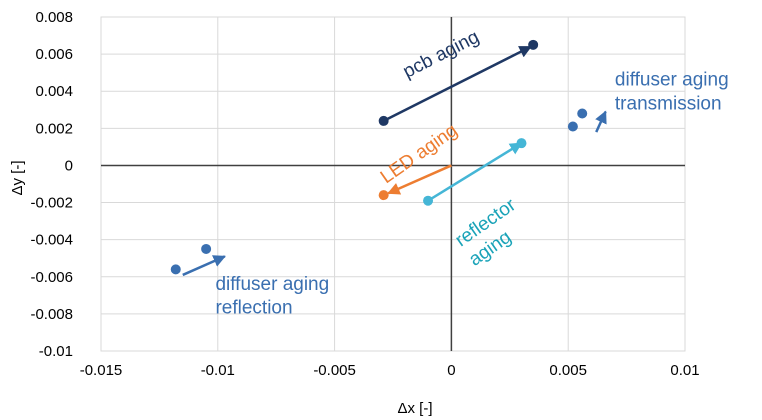 Image resolution: width=762 pixels, height=420 pixels. What do you see at coordinates (56, 351) in the screenshot?
I see `y-tick-label: -0.01` at bounding box center [56, 351].